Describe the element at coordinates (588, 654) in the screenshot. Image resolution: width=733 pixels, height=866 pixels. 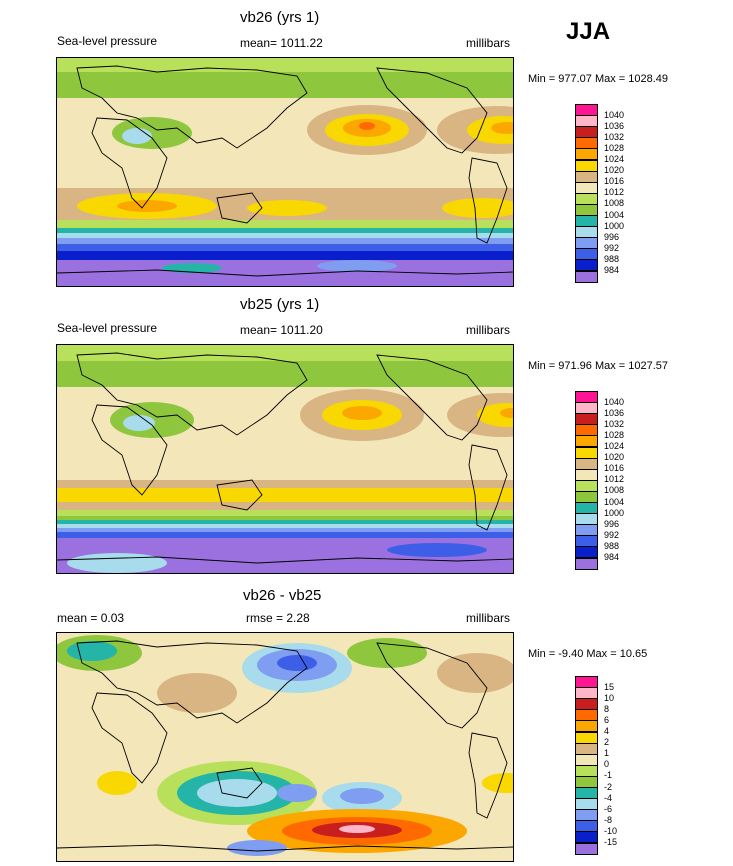
I see `panel3-minmax: Min = -9.40 Max = 10.65` at that location.